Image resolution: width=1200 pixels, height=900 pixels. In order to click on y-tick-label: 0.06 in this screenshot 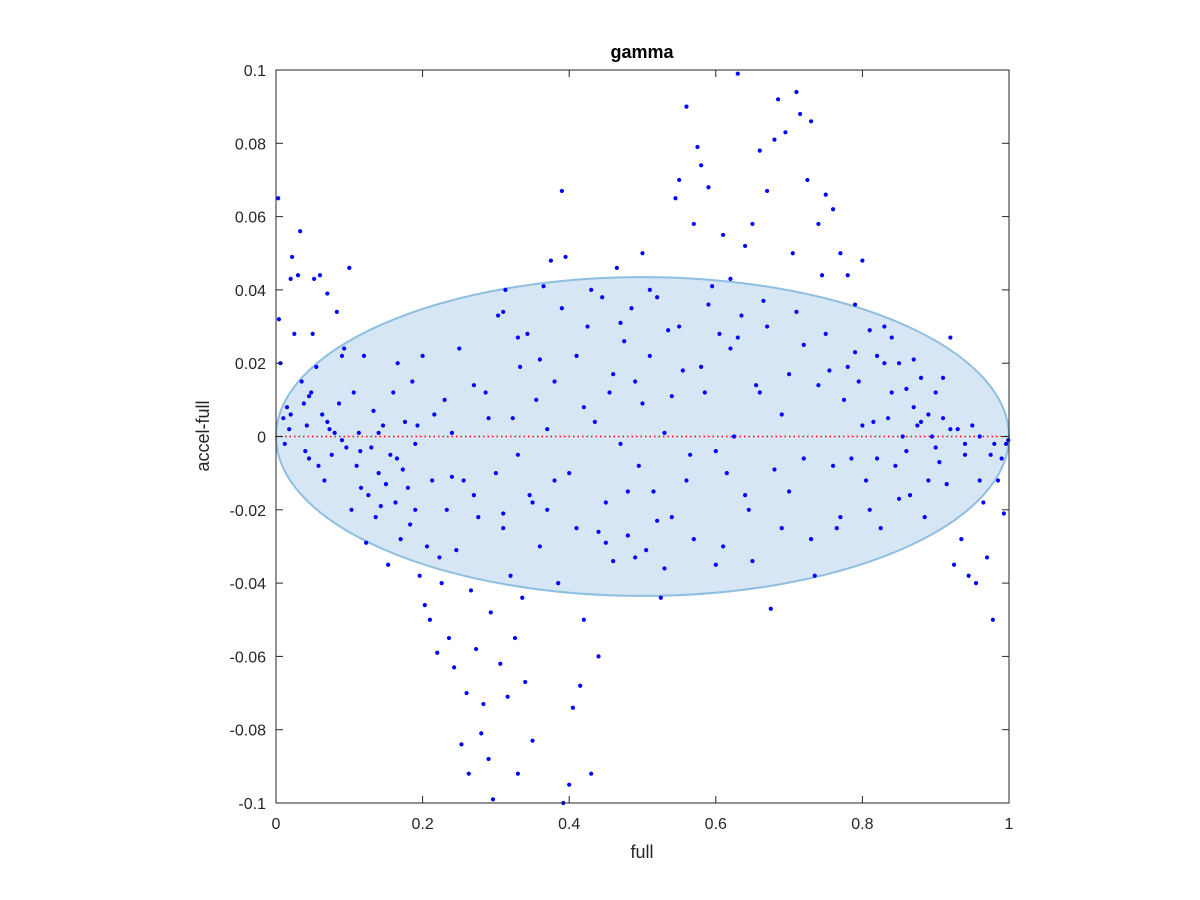, I will do `click(250, 218)`.